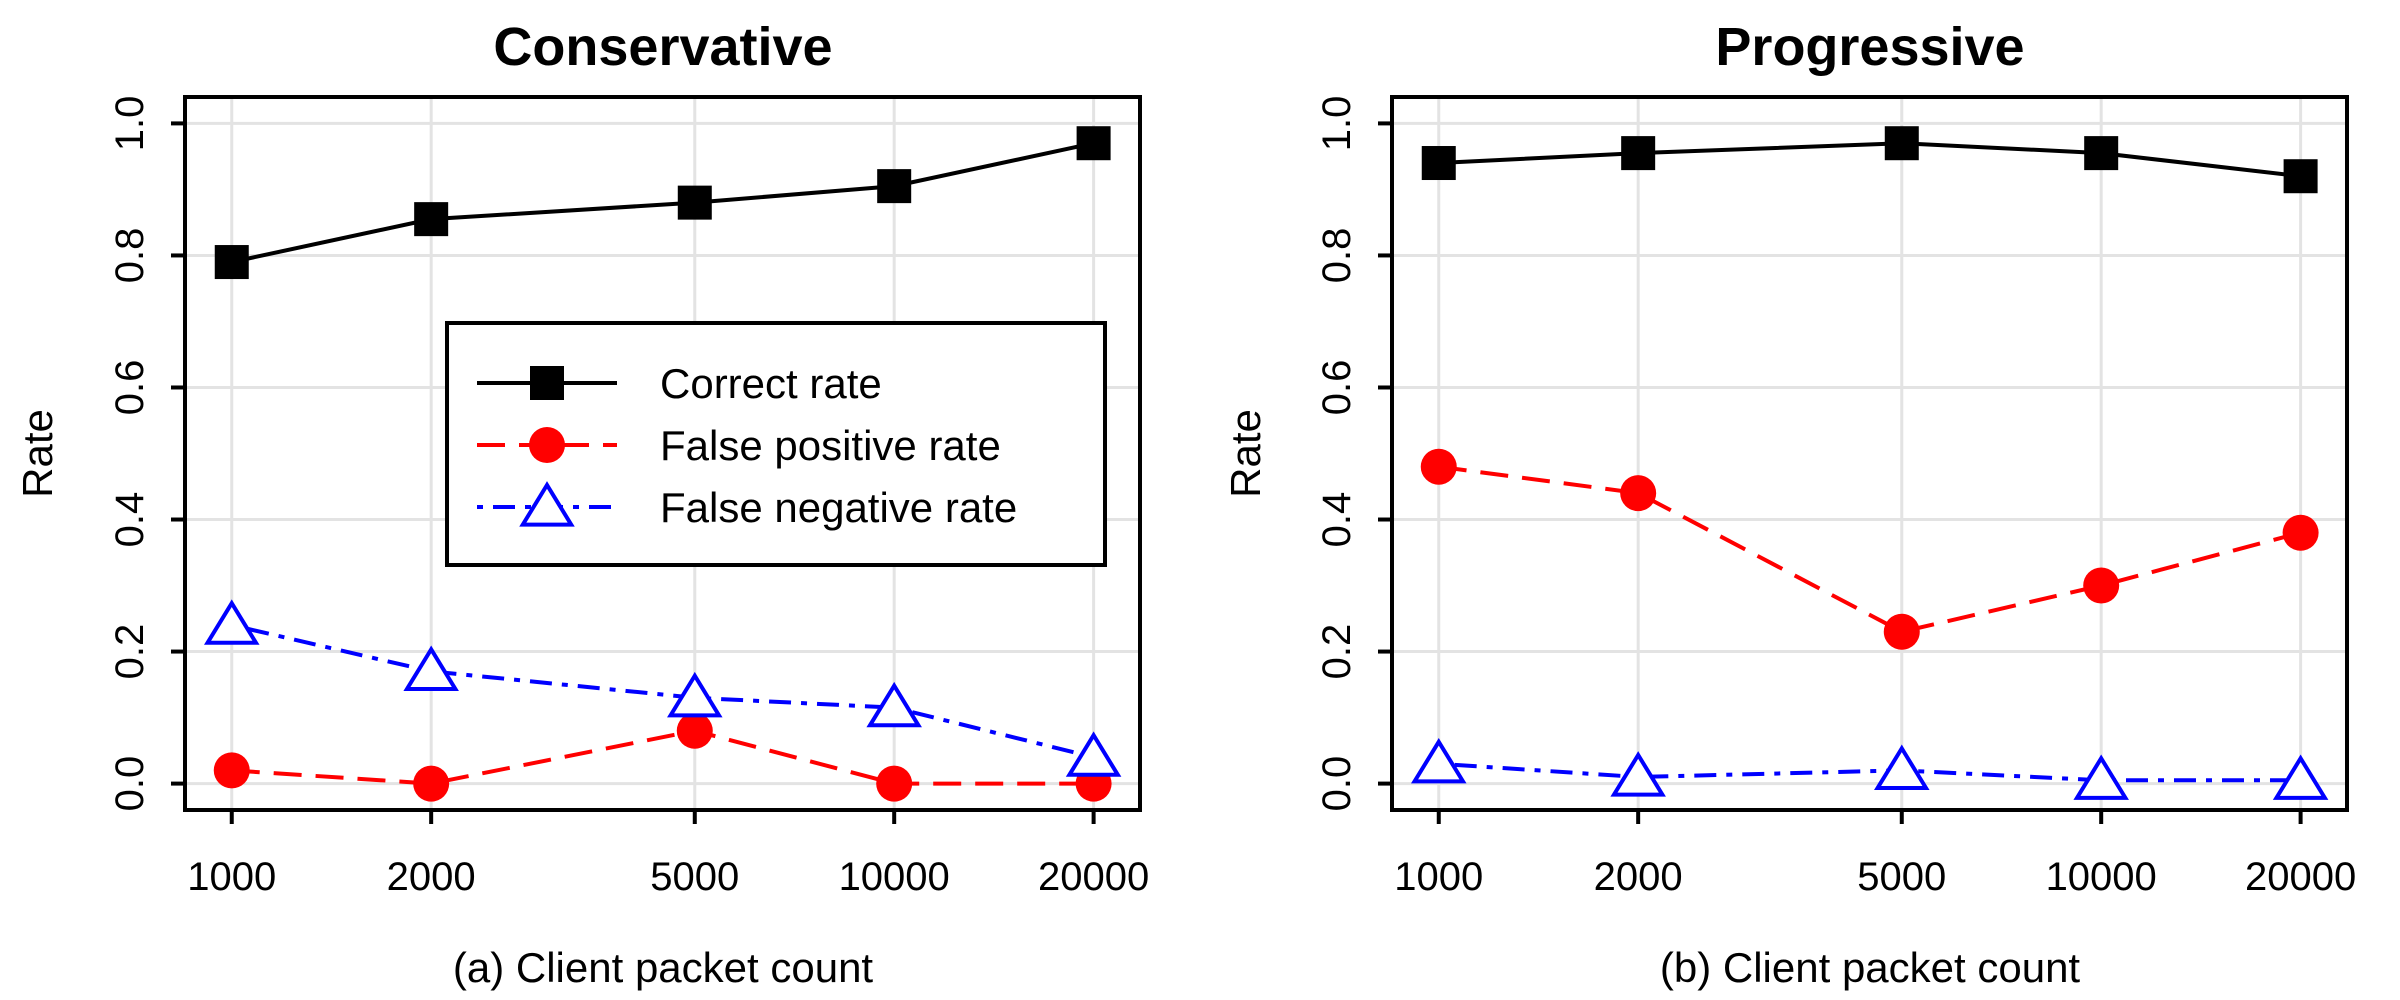 The height and width of the screenshot is (1000, 2400). I want to click on x-axis-label: (b) Client packet count, so click(1870, 967).